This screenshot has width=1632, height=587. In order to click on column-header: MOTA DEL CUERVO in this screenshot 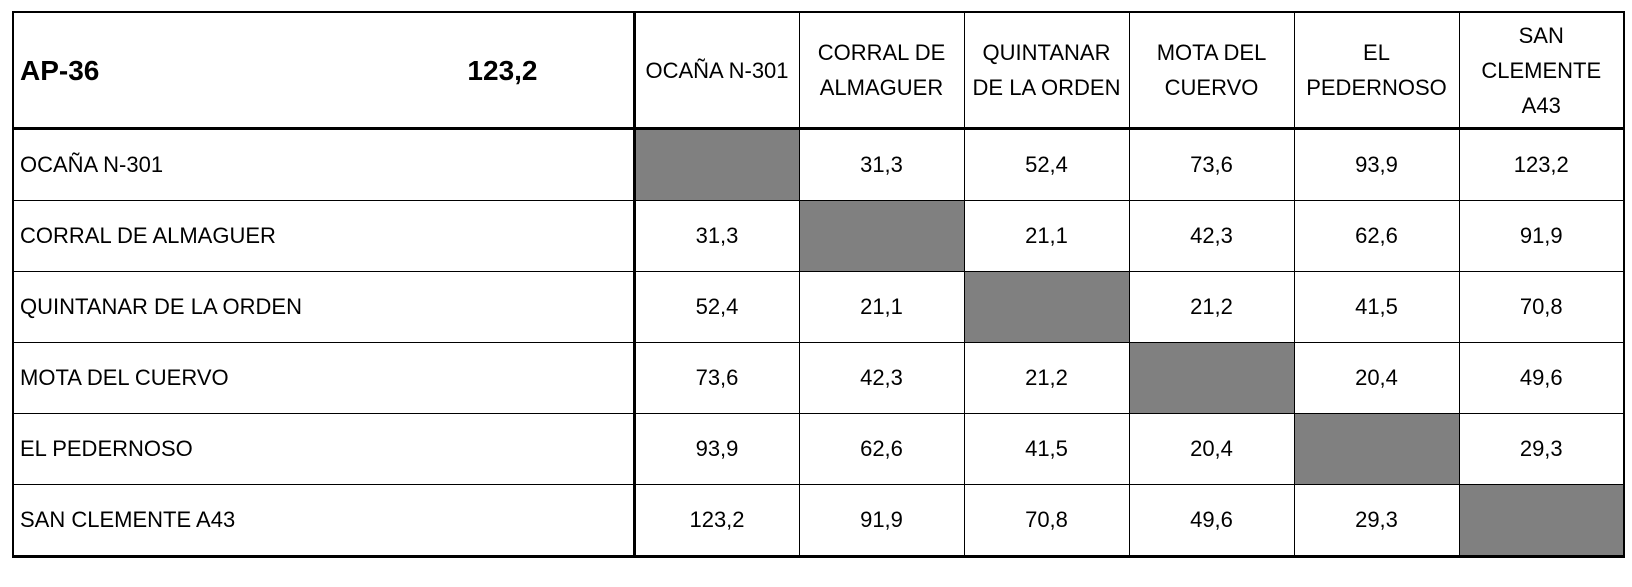, I will do `click(1211, 70)`.